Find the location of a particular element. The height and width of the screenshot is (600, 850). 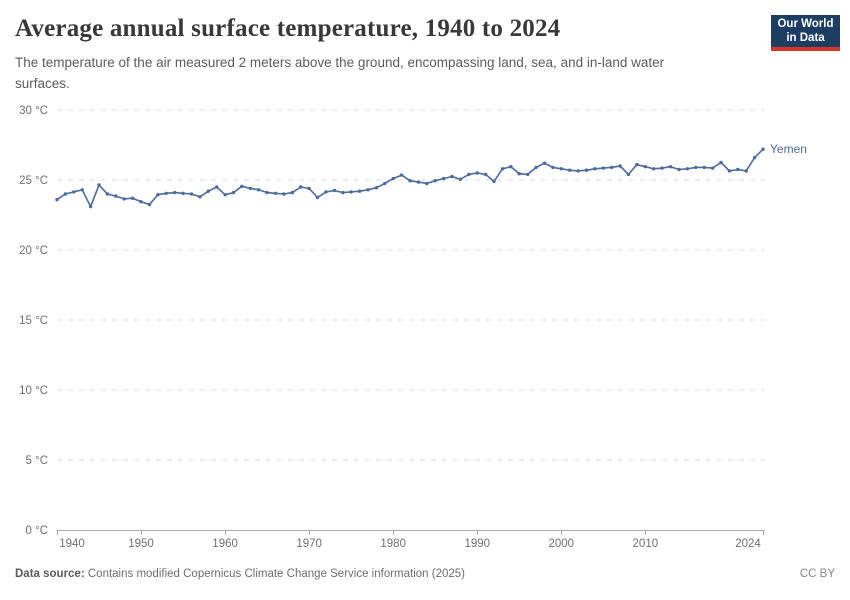

x-tick-label: 1950 is located at coordinates (141, 544).